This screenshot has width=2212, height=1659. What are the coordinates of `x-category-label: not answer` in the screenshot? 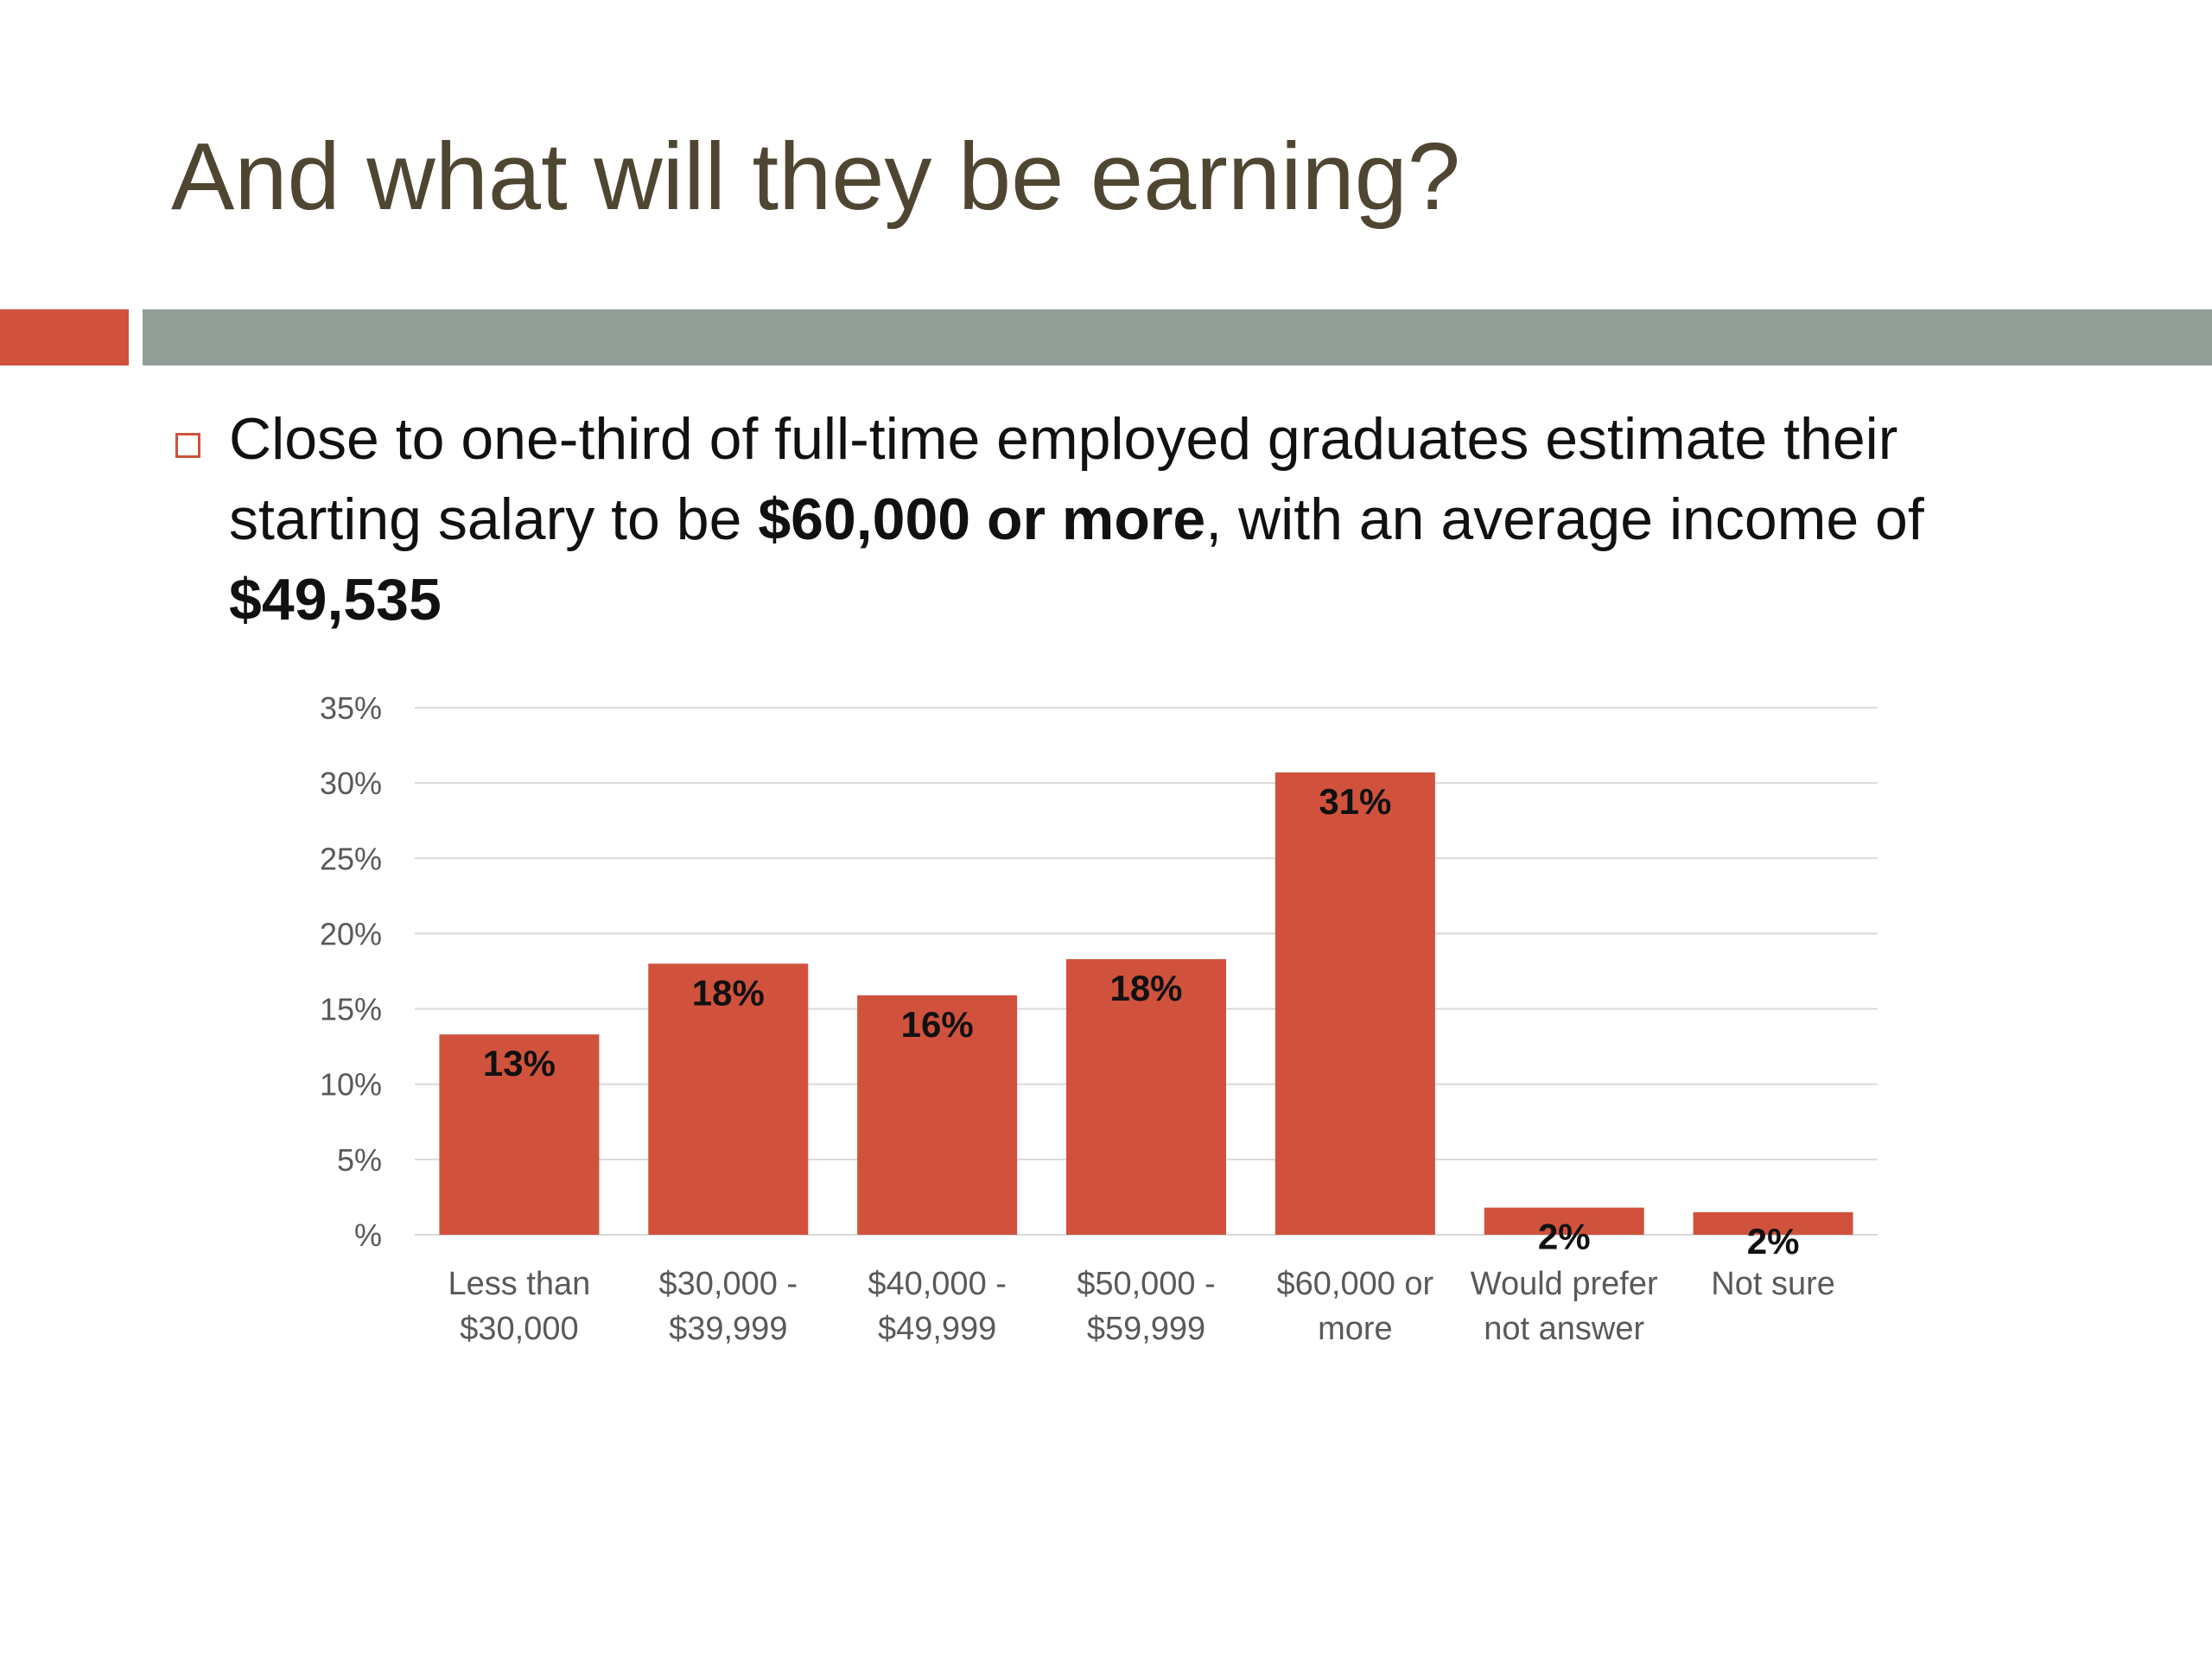 It's located at (1564, 1329).